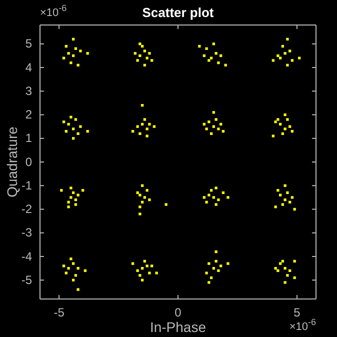  What do you see at coordinates (26, 209) in the screenshot?
I see `y-tick-label: -2` at bounding box center [26, 209].